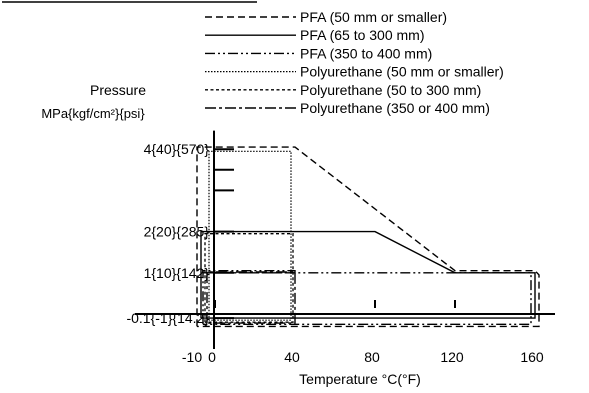  Describe the element at coordinates (177, 273) in the screenshot. I see `y-tick-label-2: 1{10}{142}` at that location.